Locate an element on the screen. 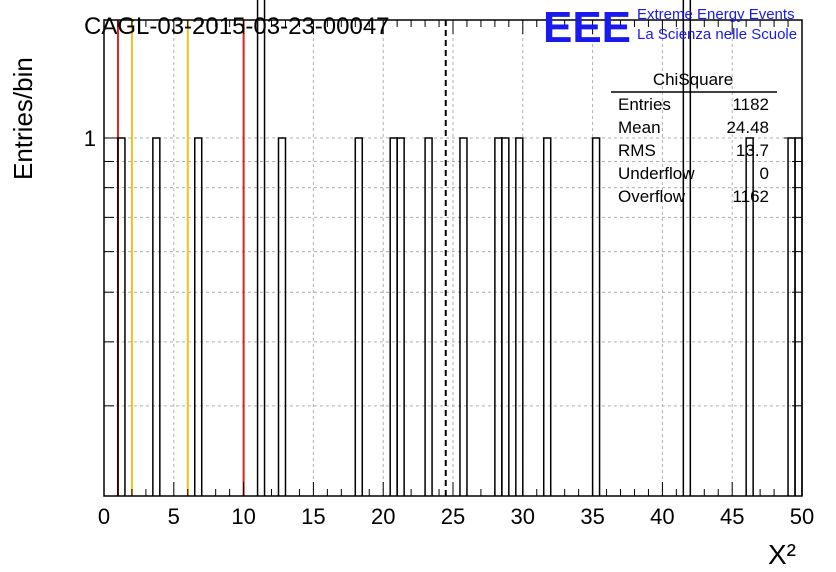  stats-row-label: Entries is located at coordinates (644, 104).